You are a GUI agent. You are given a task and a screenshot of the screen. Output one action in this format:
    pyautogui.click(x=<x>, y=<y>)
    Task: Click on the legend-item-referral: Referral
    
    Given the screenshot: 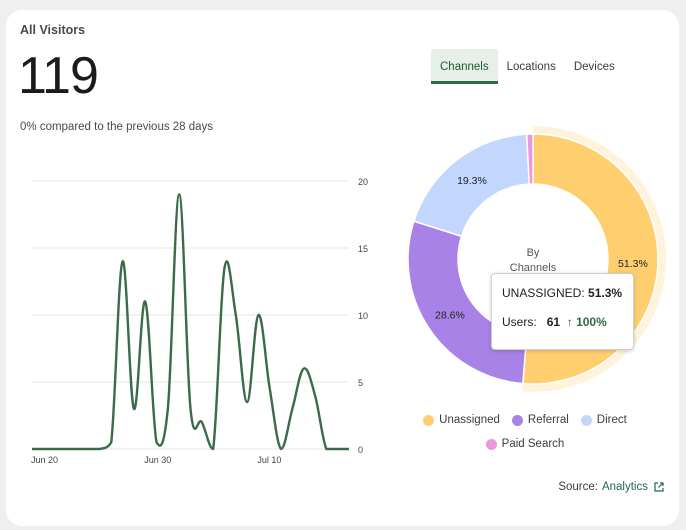 What is the action you would take?
    pyautogui.click(x=540, y=420)
    